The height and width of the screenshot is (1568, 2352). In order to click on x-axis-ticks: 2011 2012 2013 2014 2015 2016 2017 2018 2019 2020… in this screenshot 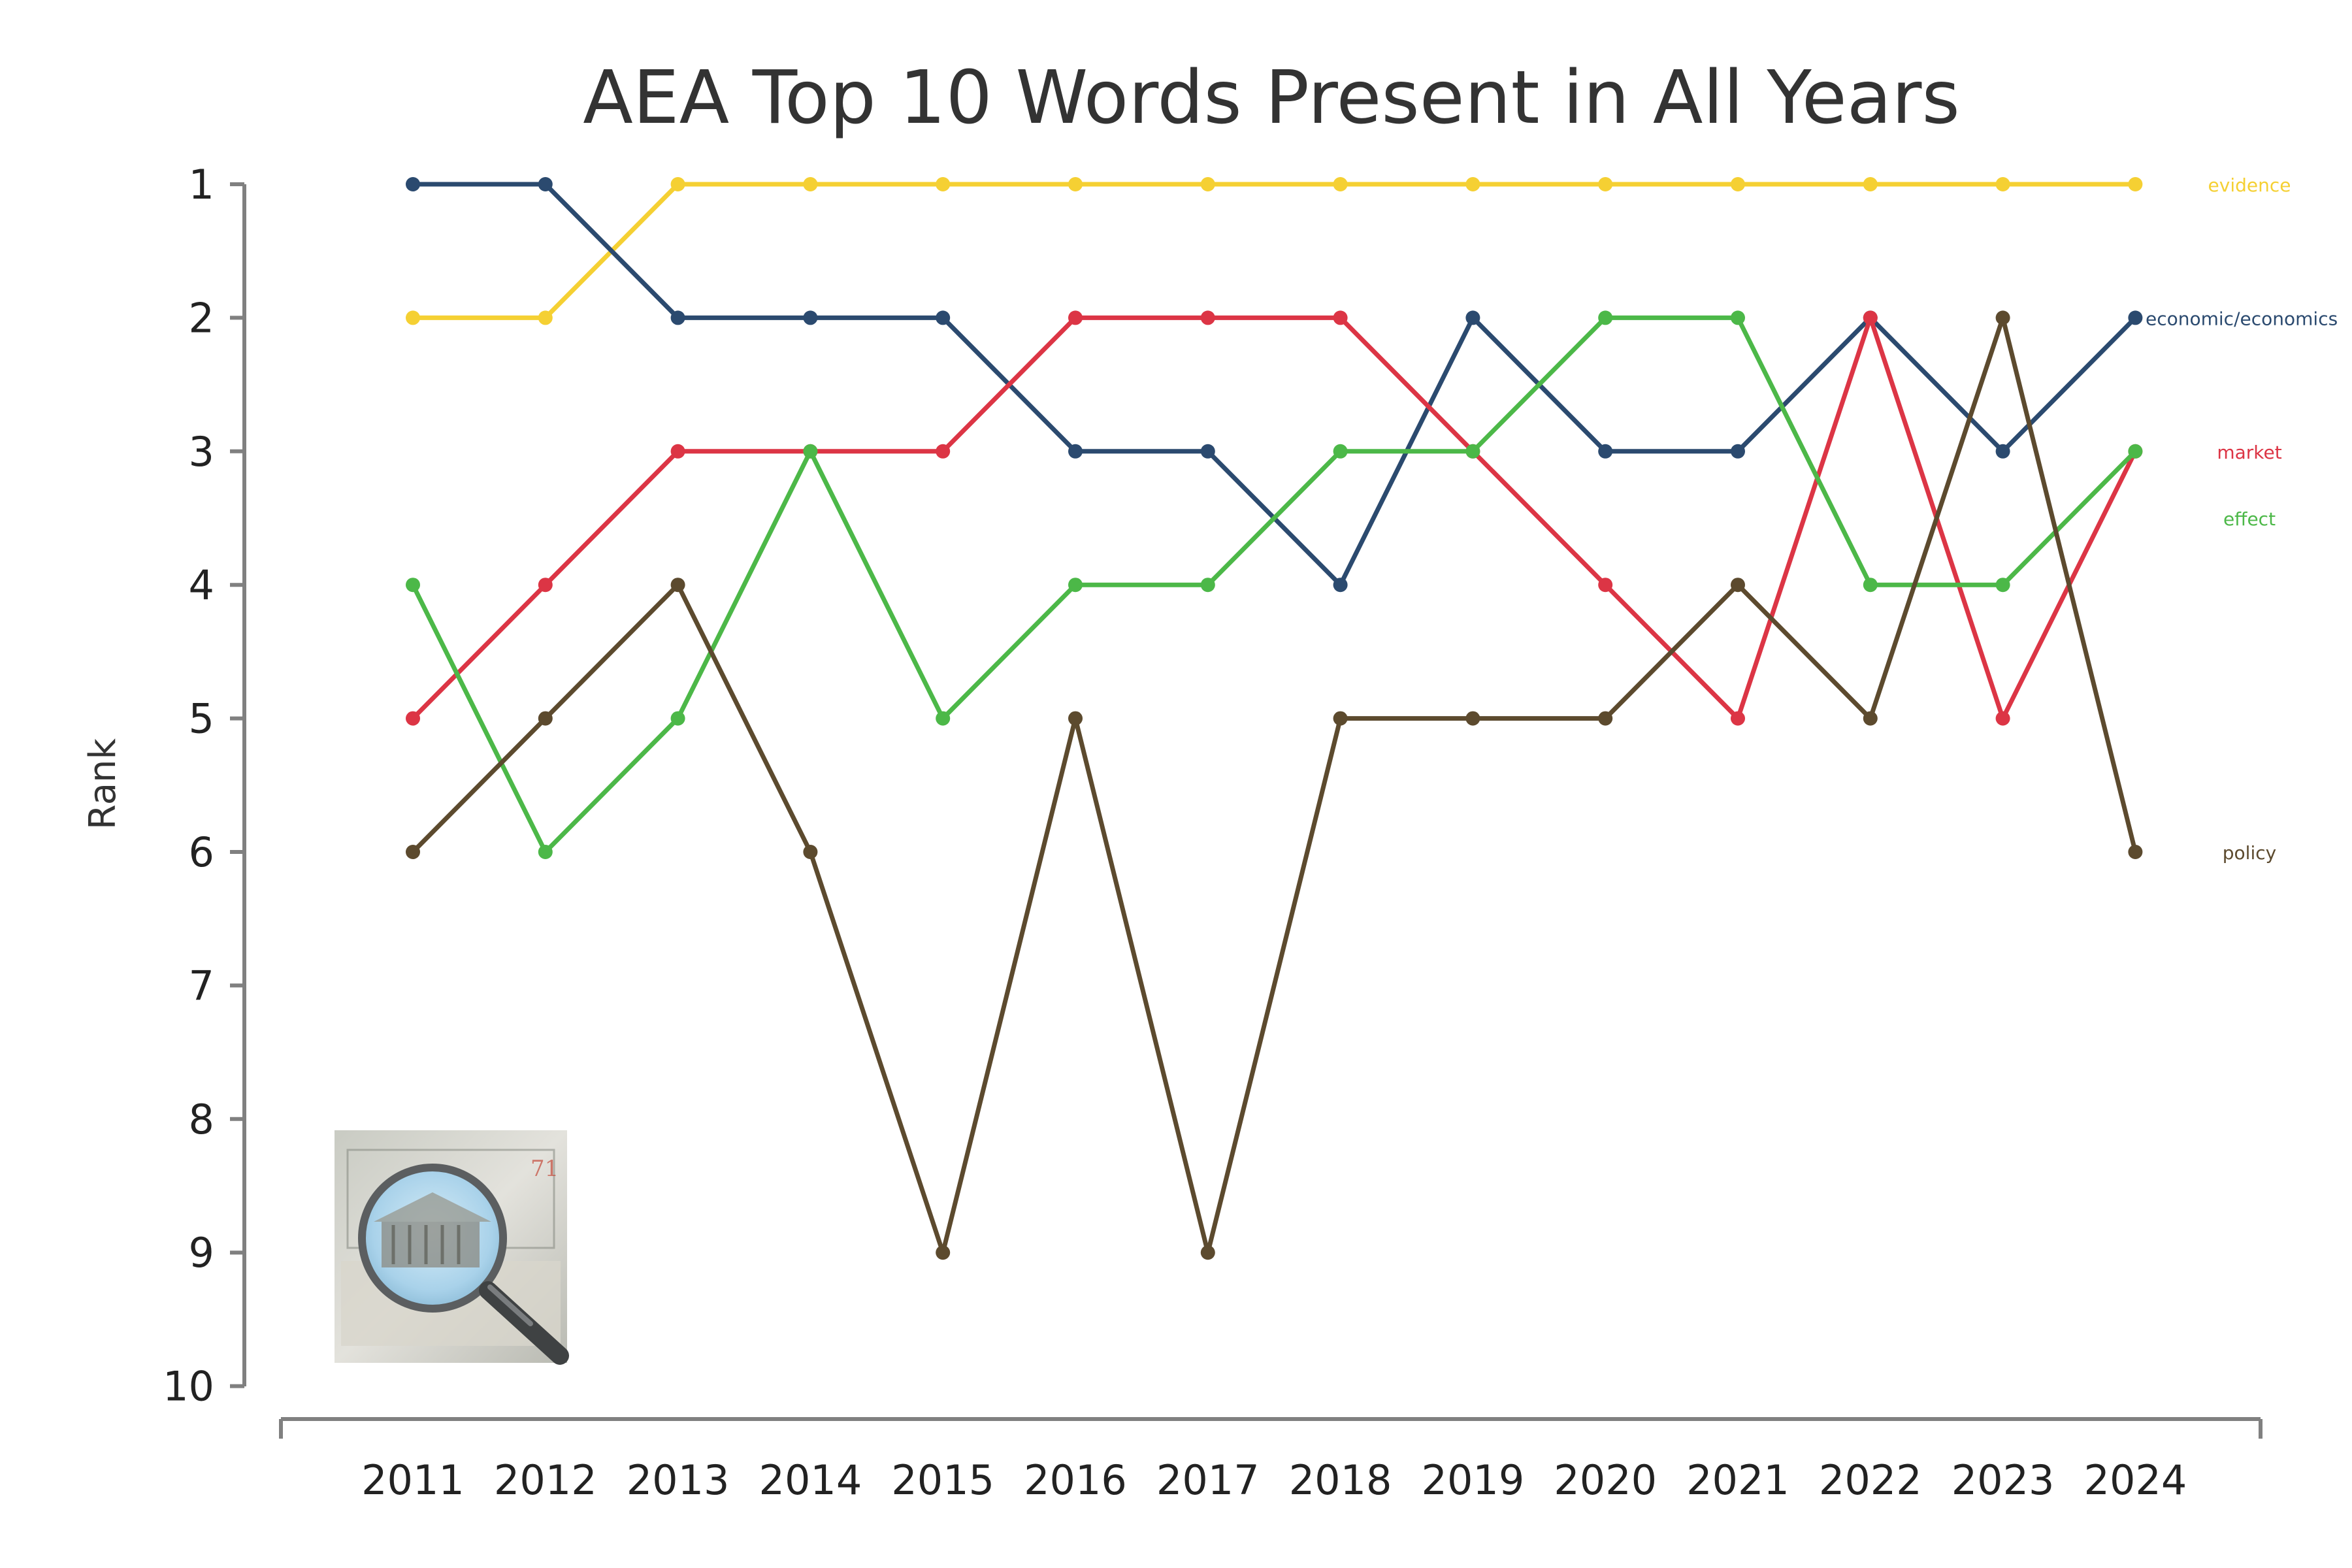, I will do `click(1274, 1480)`.